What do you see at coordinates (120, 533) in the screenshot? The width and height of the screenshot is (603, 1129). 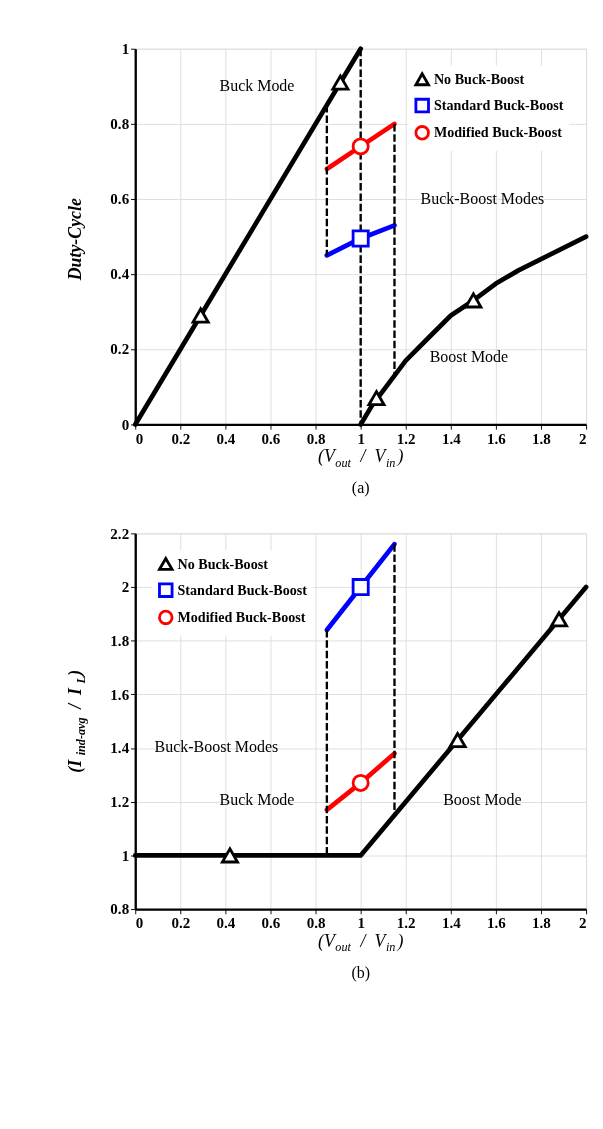 I see `y-tick-label: 2.2` at bounding box center [120, 533].